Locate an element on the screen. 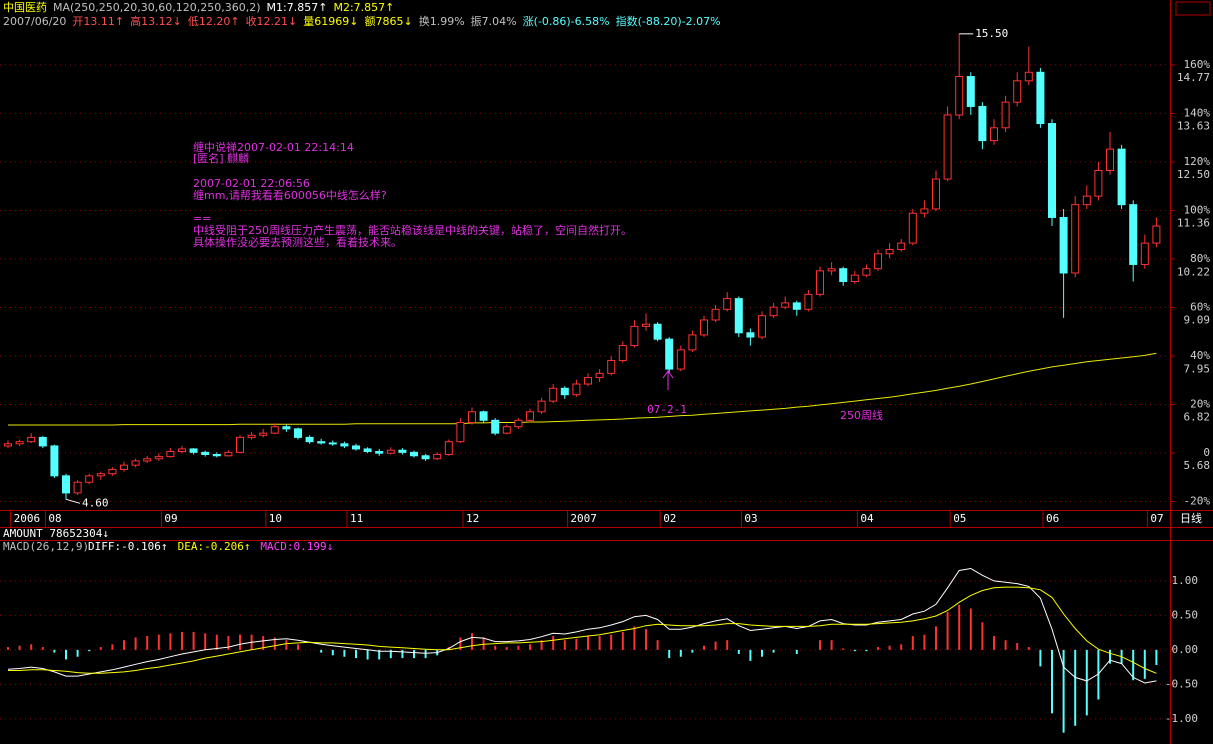  y-tick-label: -1.00 is located at coordinates (1181, 718).